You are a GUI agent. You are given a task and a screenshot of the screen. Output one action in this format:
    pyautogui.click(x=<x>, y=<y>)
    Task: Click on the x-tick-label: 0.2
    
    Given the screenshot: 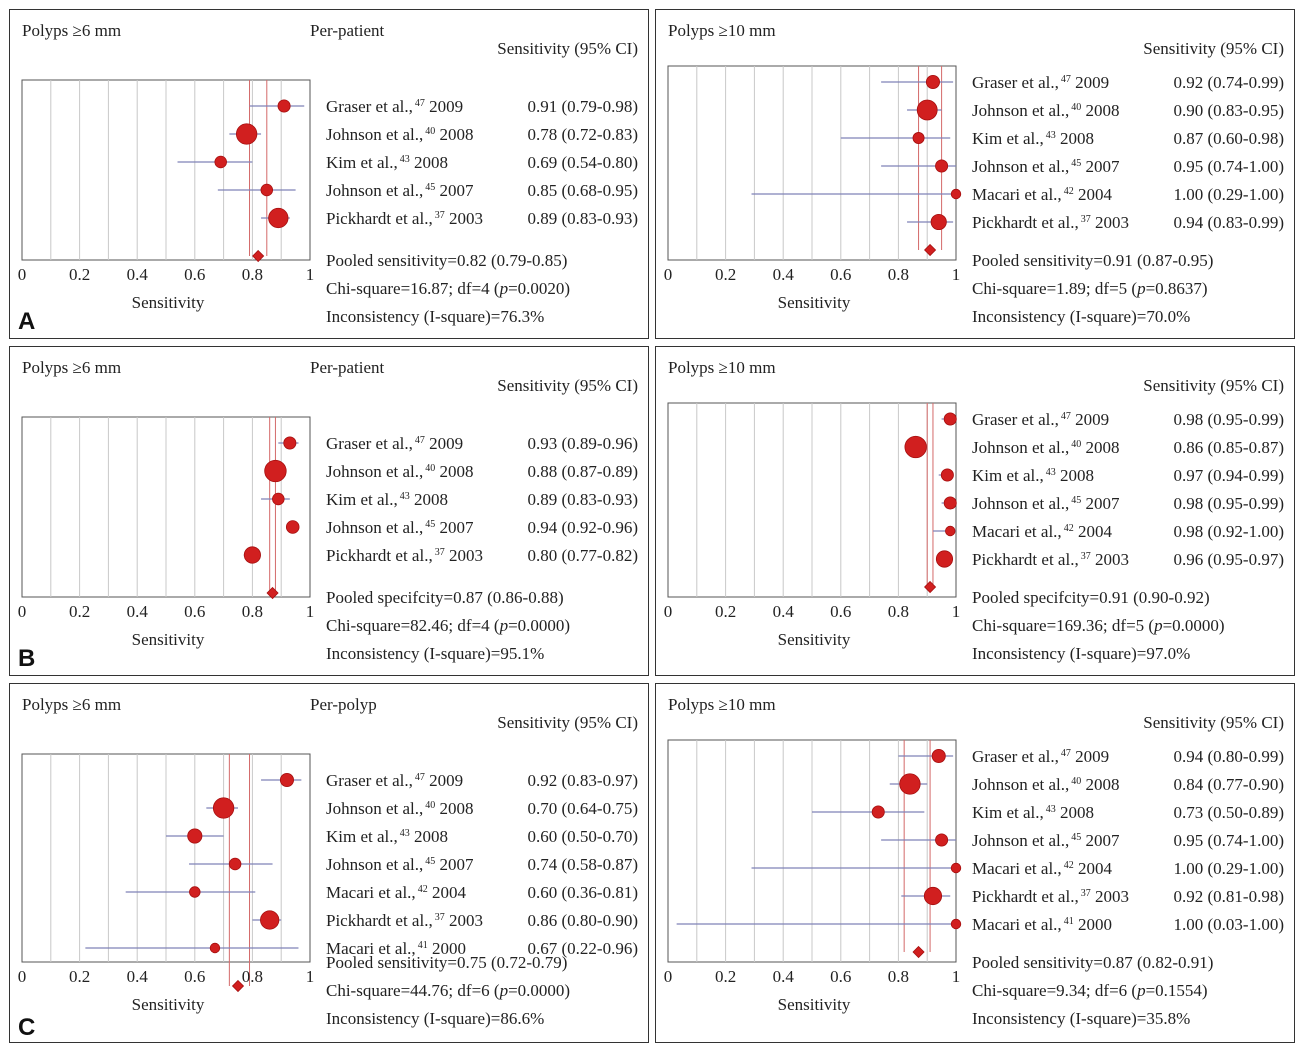 What is the action you would take?
    pyautogui.click(x=725, y=976)
    